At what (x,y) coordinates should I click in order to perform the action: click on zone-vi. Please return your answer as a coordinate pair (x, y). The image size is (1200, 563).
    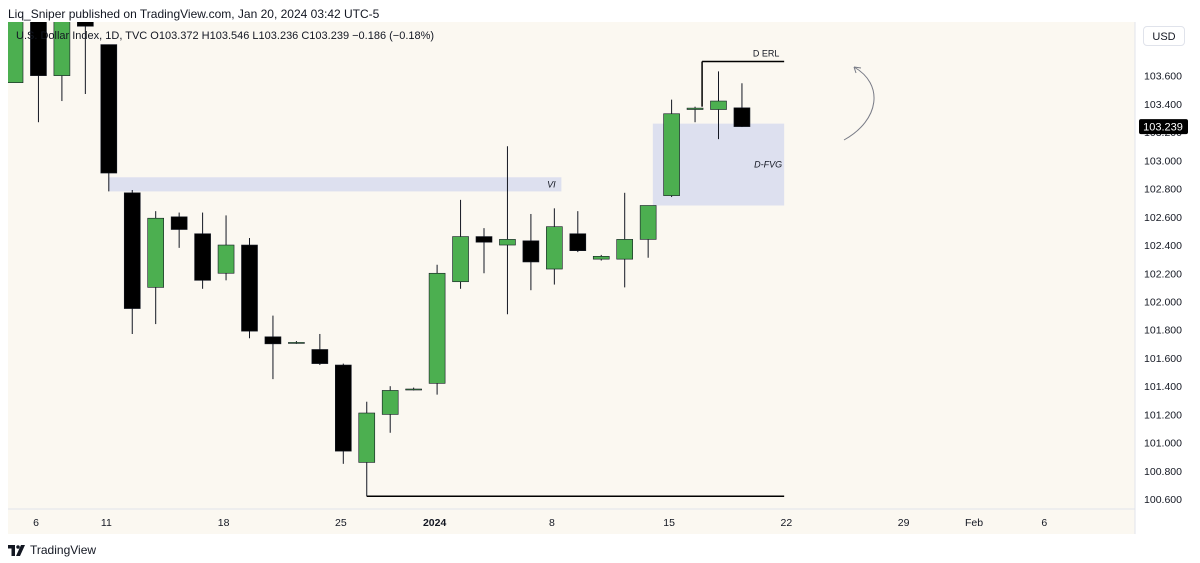
    Looking at the image, I should click on (335, 184).